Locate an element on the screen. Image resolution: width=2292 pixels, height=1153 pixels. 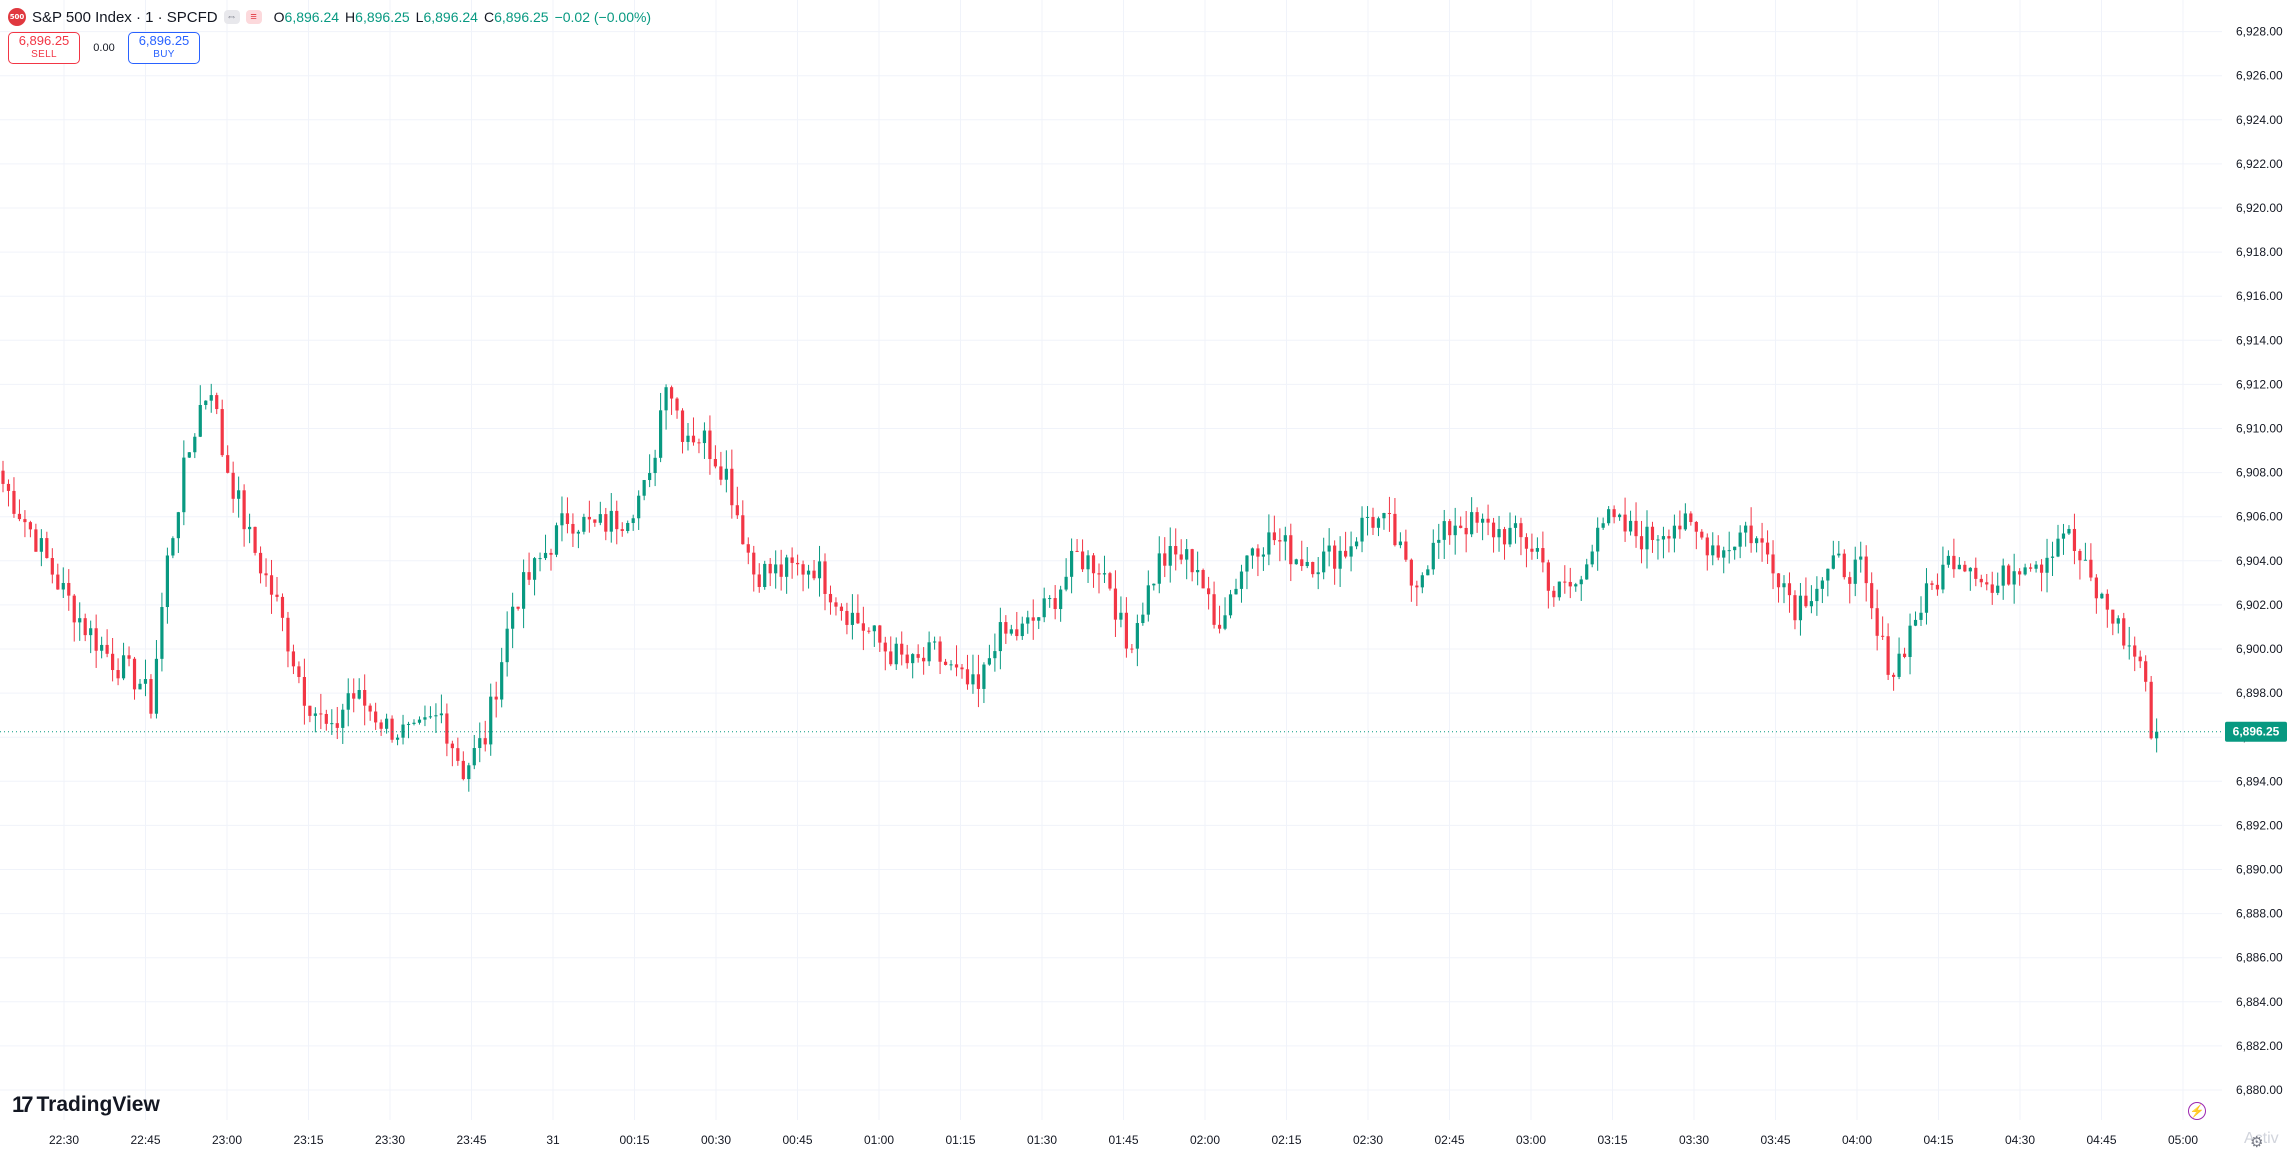
low-label: L is located at coordinates (419, 17).